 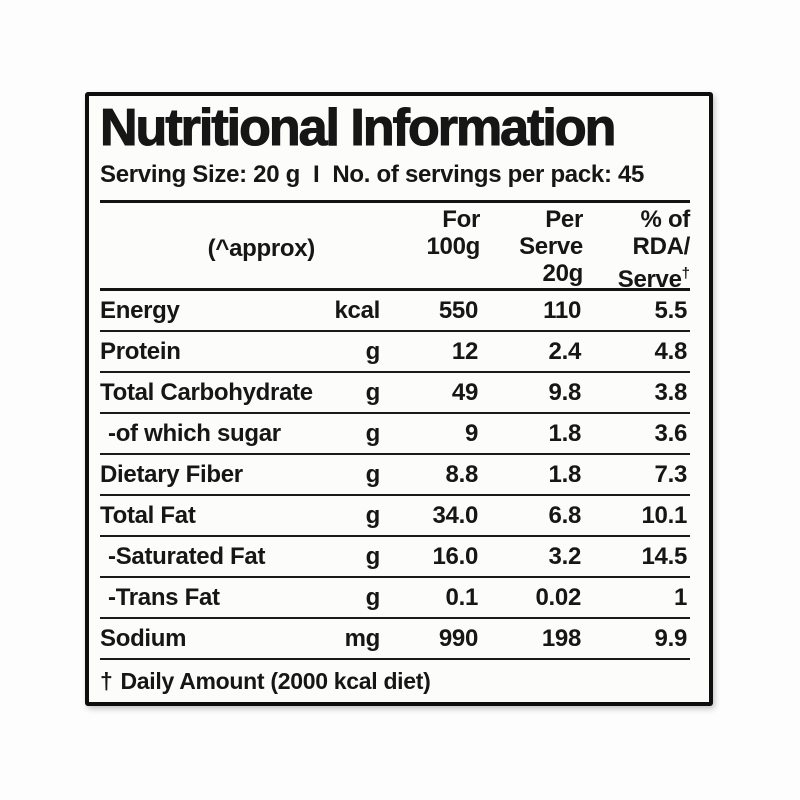 I want to click on value-per-serve: 2.4, so click(x=565, y=351).